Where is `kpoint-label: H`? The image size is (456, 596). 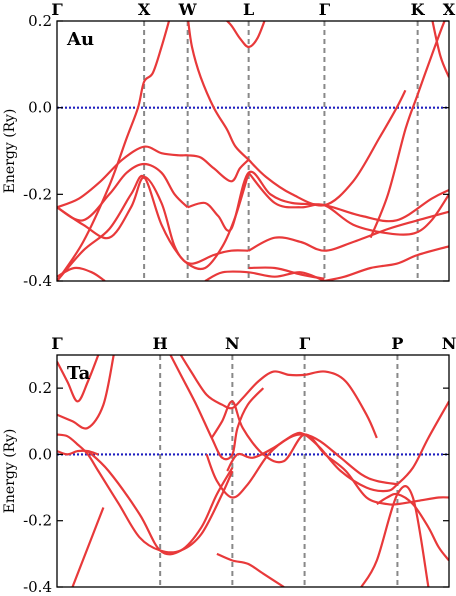
kpoint-label: H is located at coordinates (160, 343).